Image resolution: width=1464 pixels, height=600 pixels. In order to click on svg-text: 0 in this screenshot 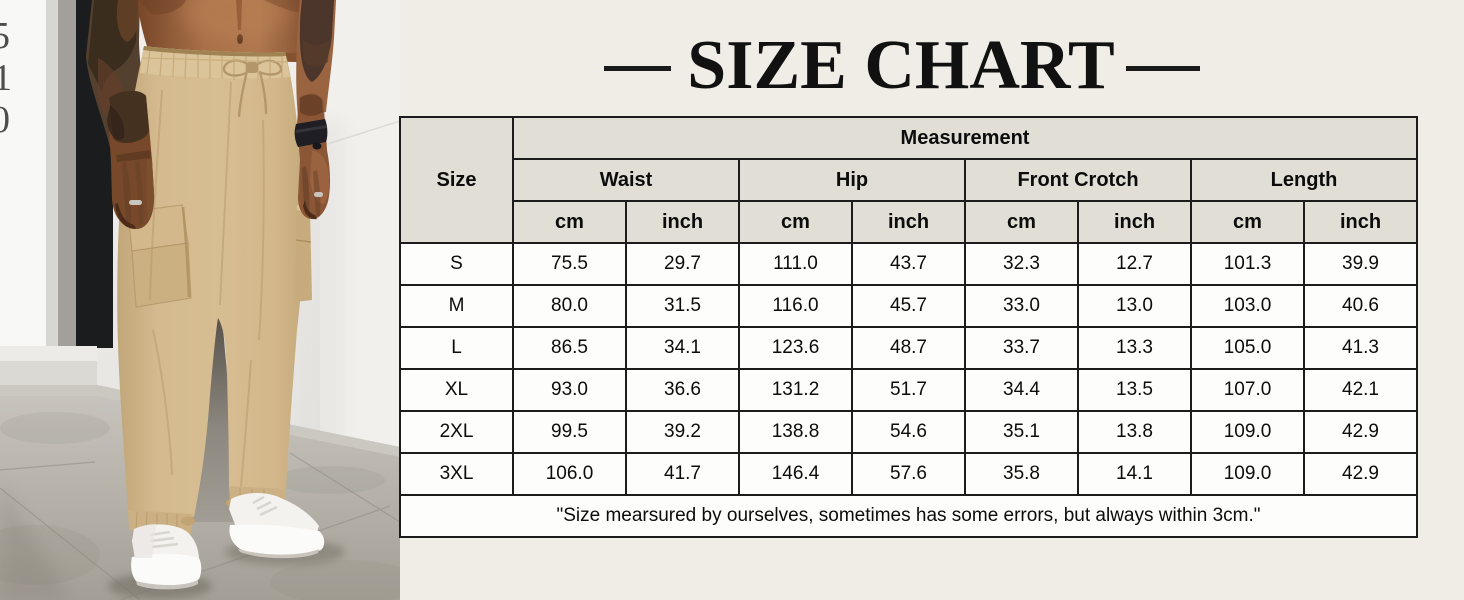, I will do `click(5, 120)`.